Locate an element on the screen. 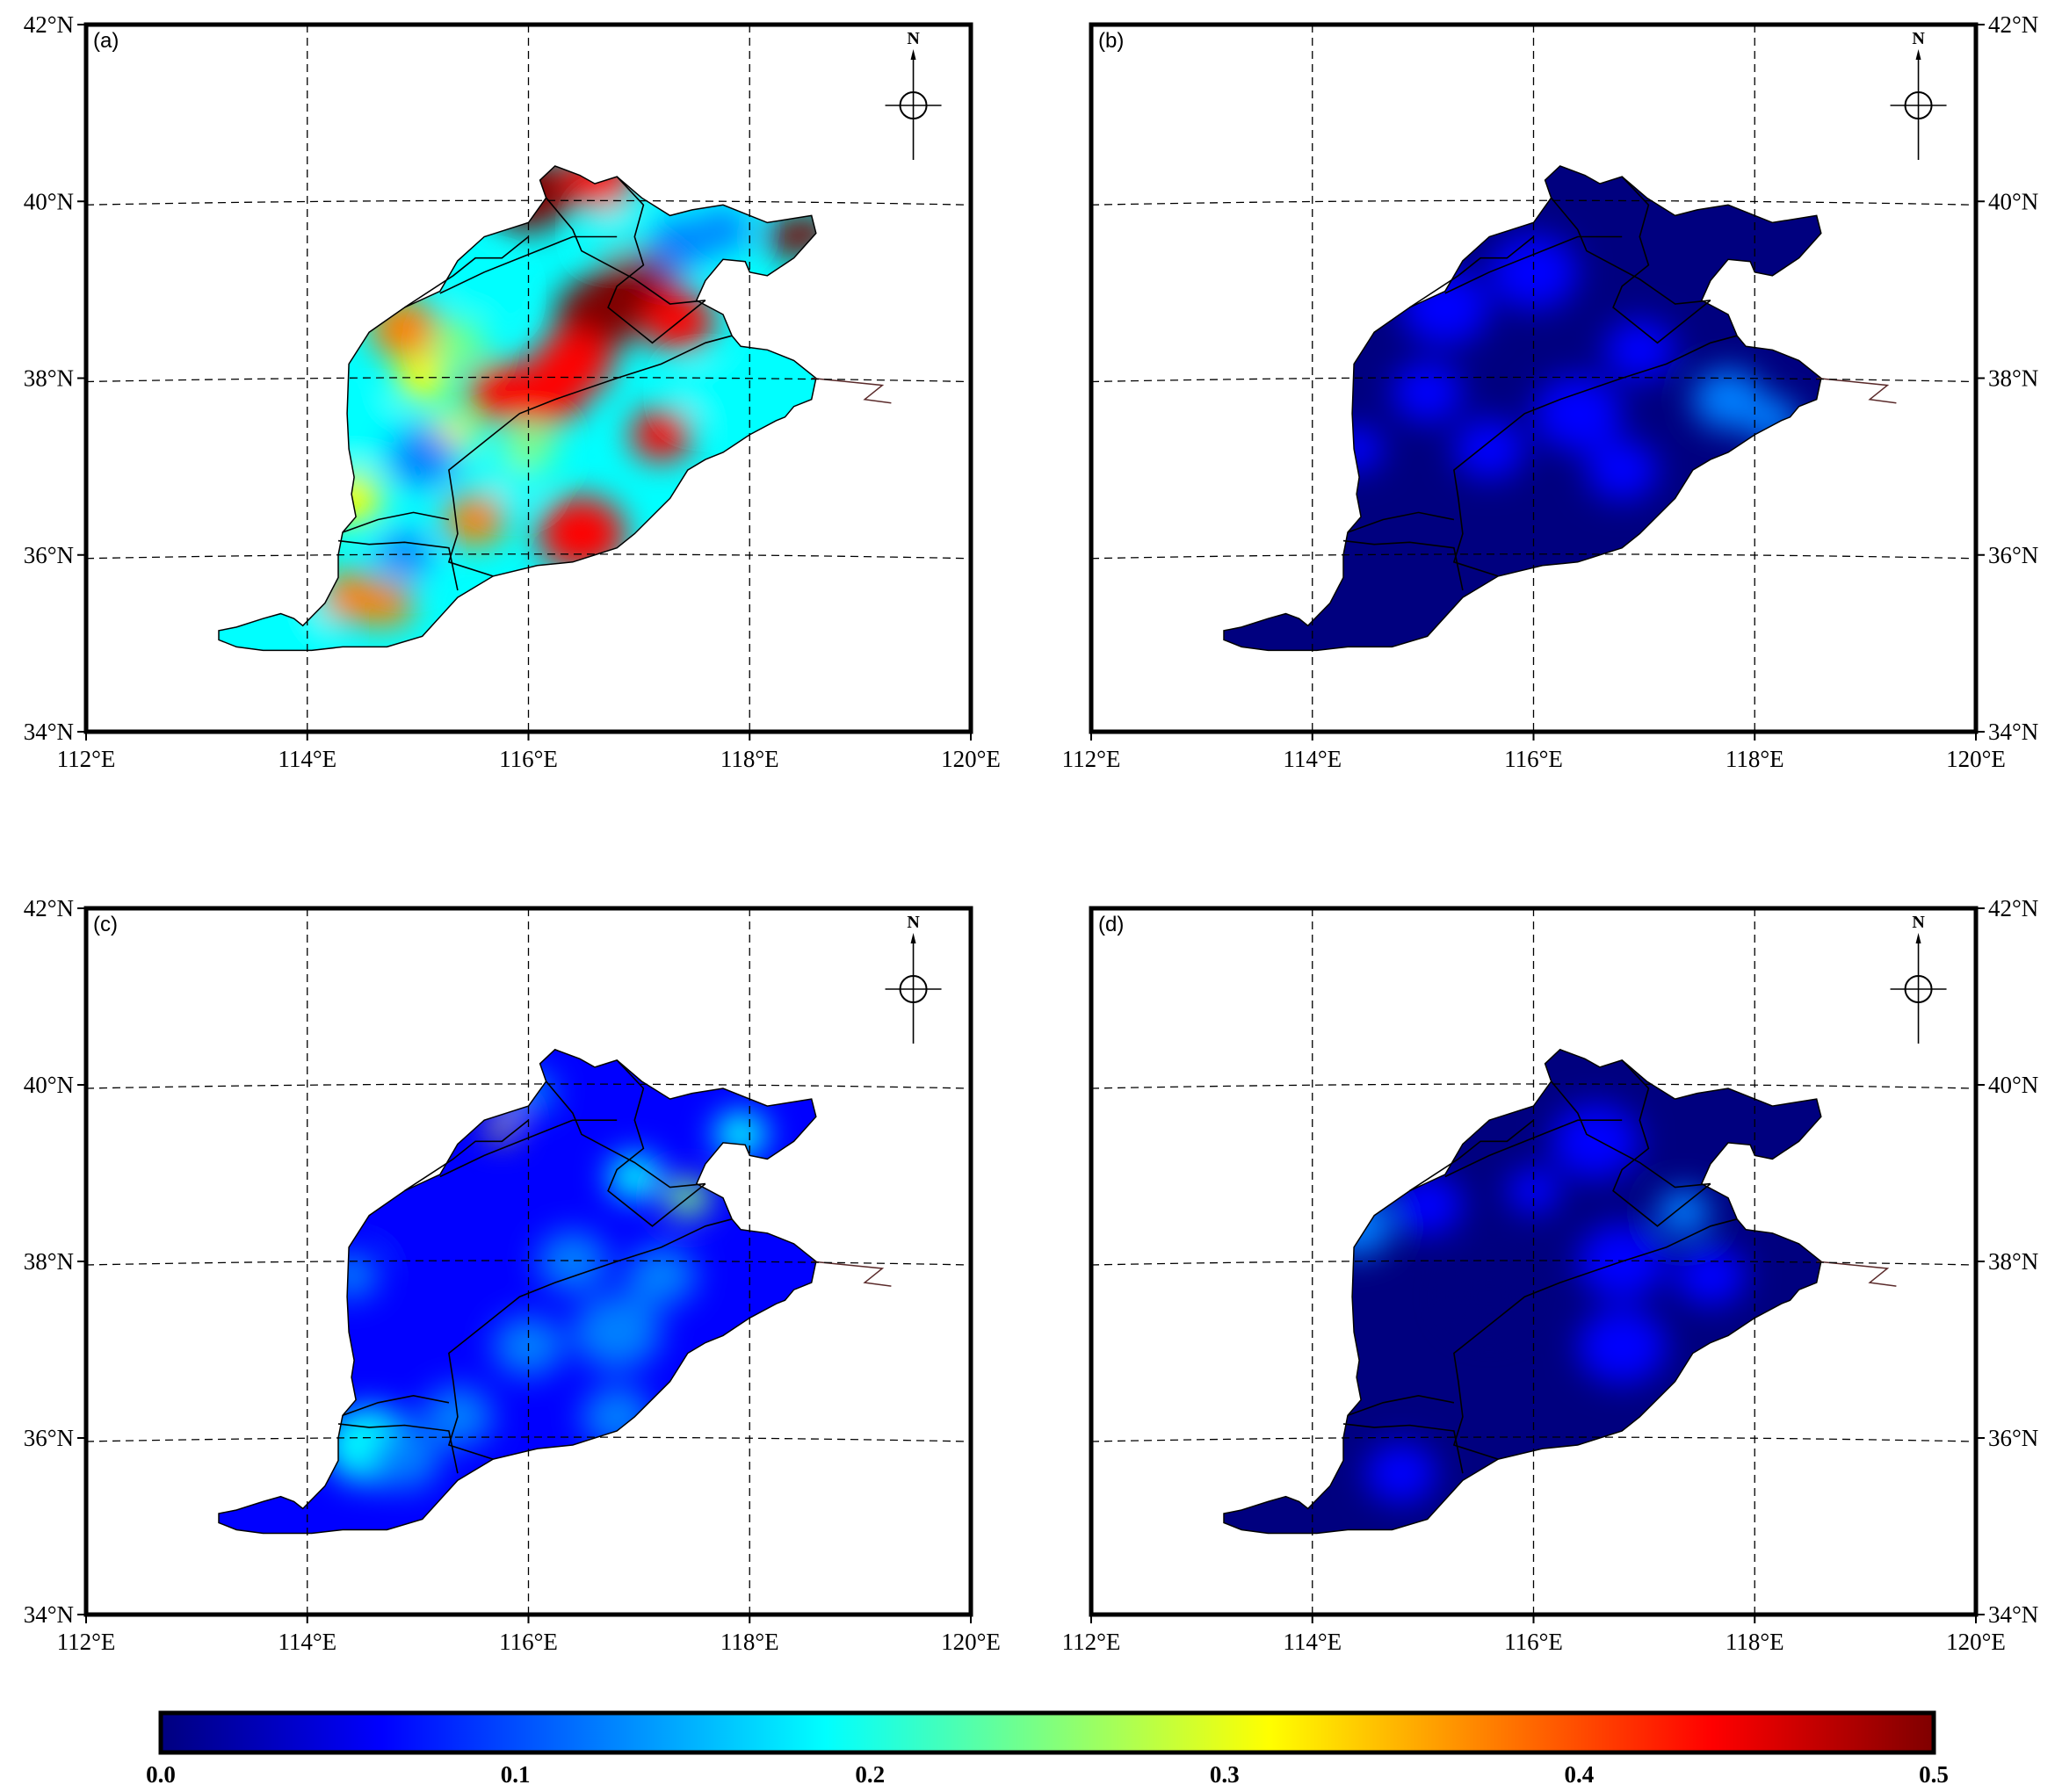 The height and width of the screenshot is (1792, 2062). north-arrow-compass-icon: N is located at coordinates (1918, 978).